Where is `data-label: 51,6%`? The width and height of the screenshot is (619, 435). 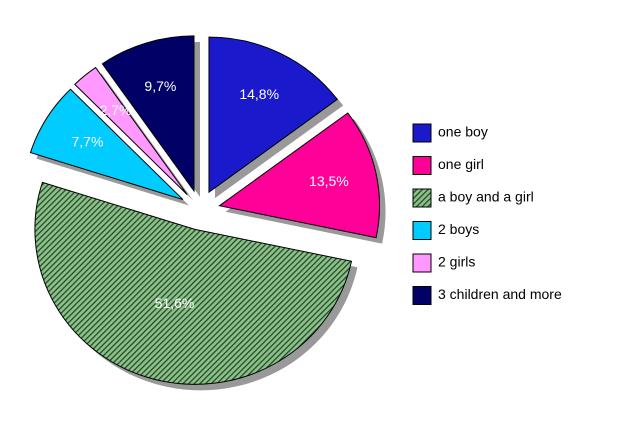 data-label: 51,6% is located at coordinates (175, 303).